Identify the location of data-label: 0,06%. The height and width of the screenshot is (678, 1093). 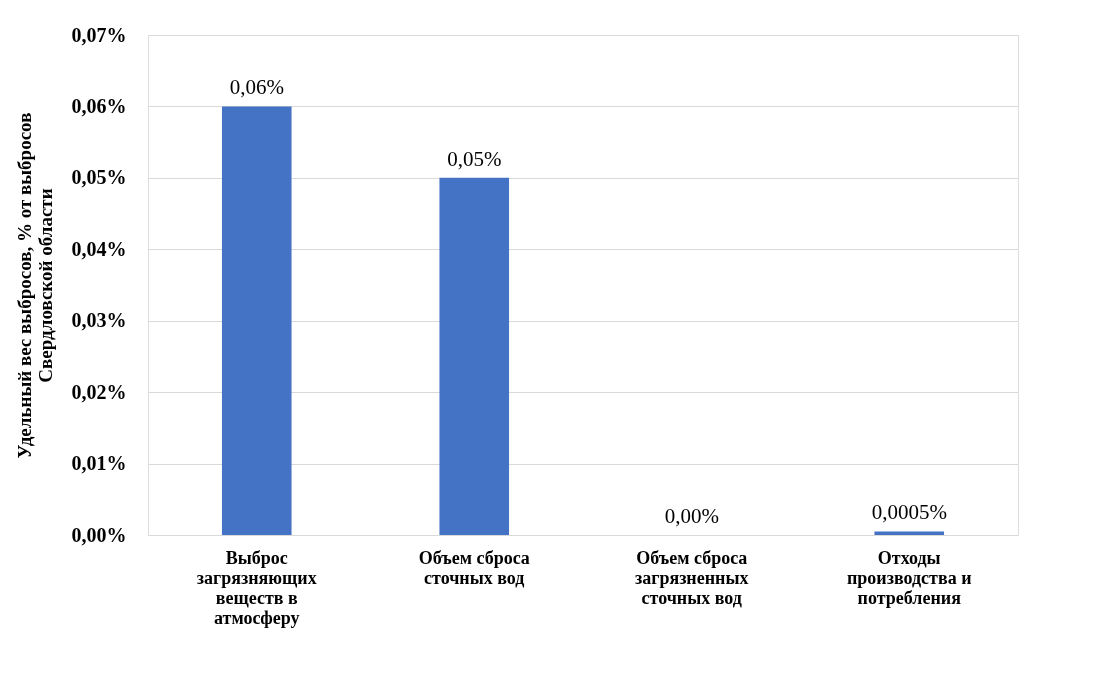
(256, 87).